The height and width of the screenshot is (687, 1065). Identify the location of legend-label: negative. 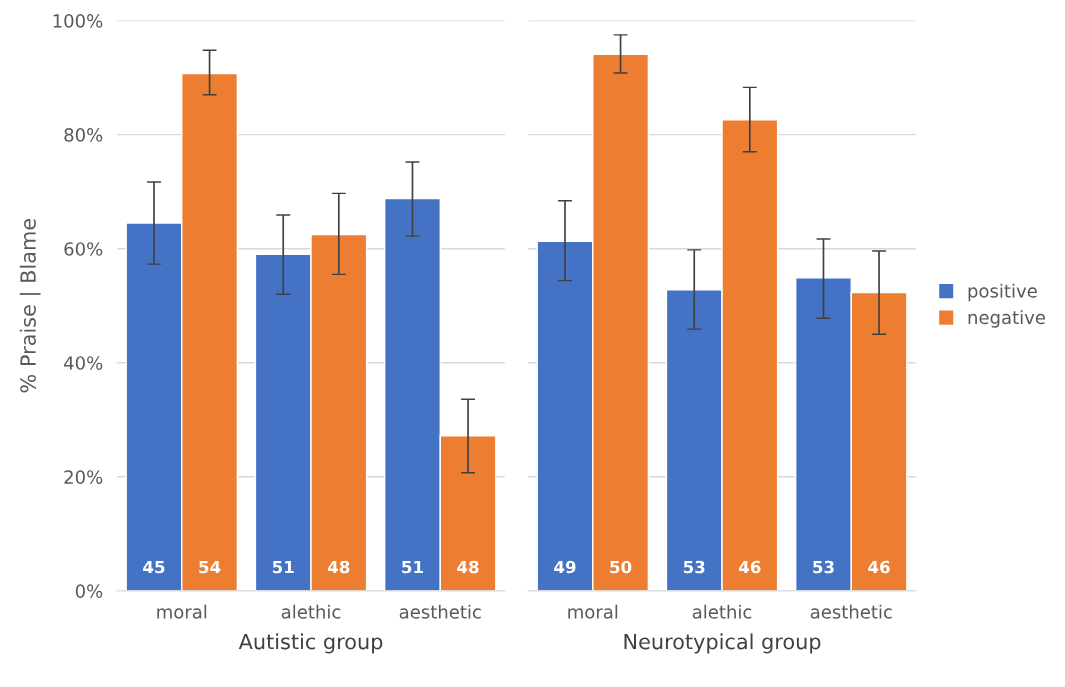
(1006, 319).